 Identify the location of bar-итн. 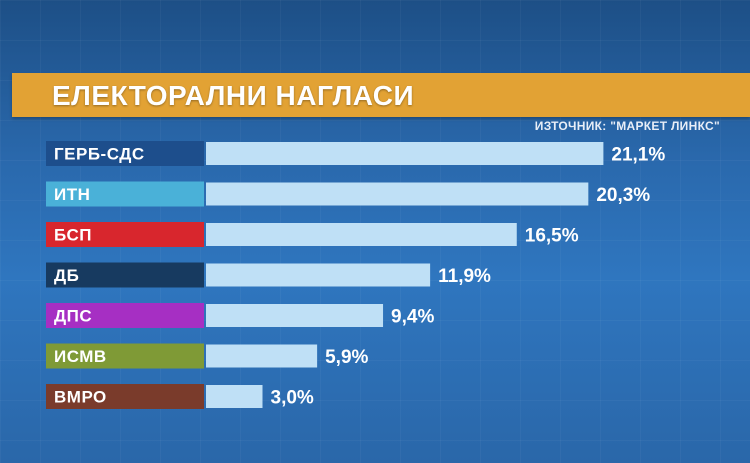
(397, 194).